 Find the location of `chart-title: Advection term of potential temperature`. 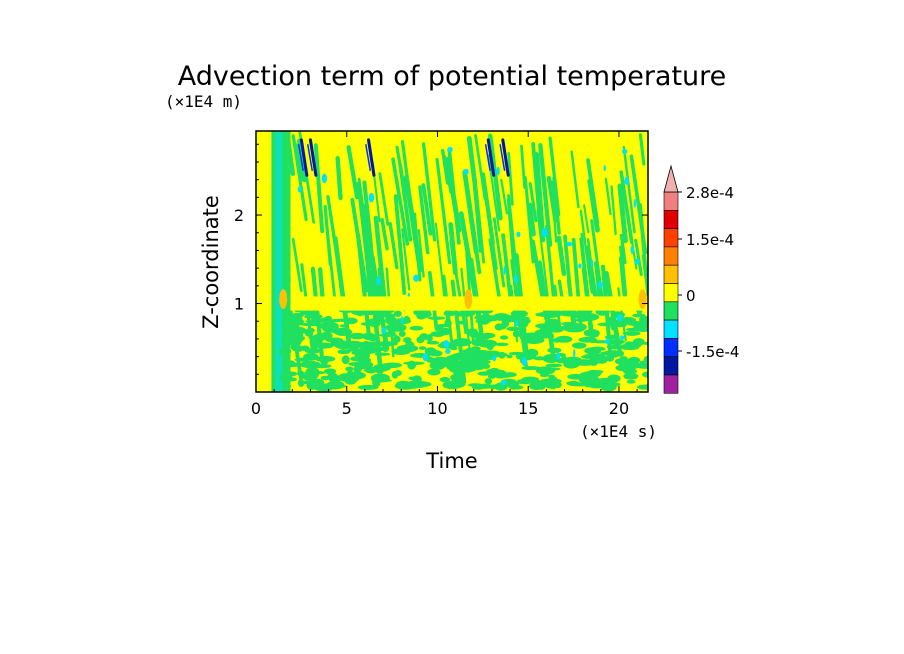

chart-title: Advection term of potential temperature is located at coordinates (452, 76).